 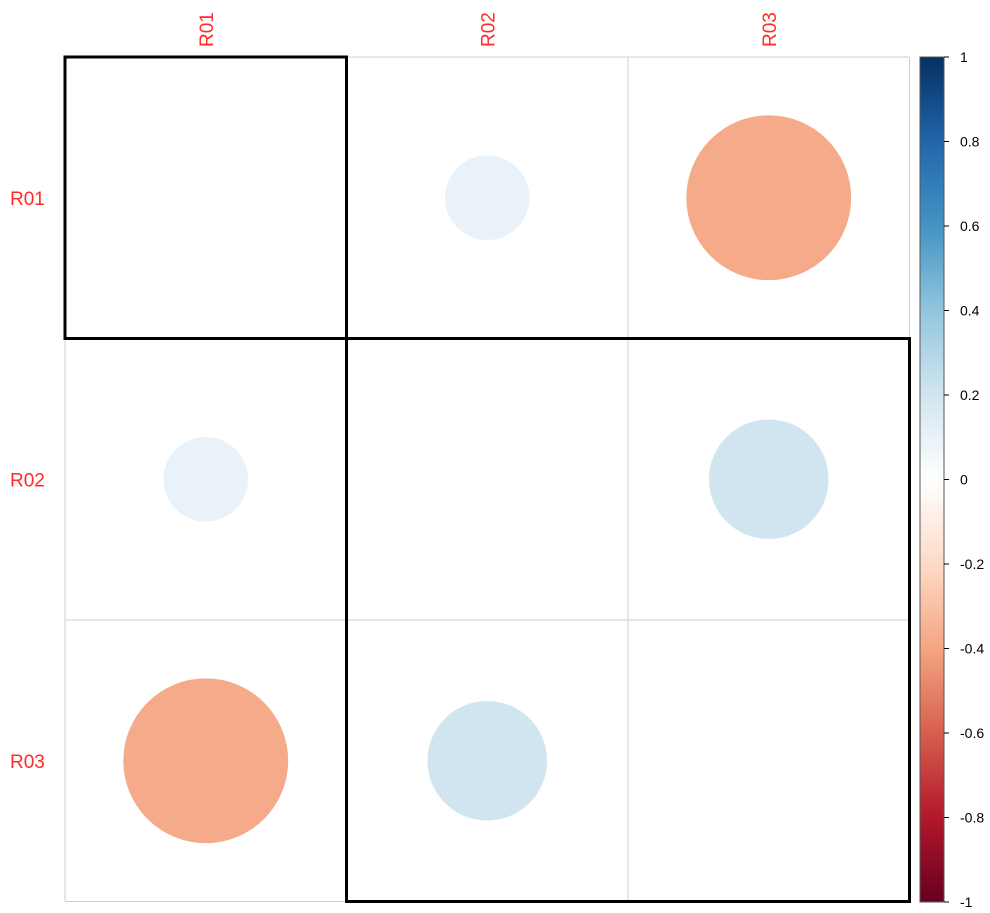 What do you see at coordinates (27, 199) in the screenshot?
I see `row-label-r01: R01` at bounding box center [27, 199].